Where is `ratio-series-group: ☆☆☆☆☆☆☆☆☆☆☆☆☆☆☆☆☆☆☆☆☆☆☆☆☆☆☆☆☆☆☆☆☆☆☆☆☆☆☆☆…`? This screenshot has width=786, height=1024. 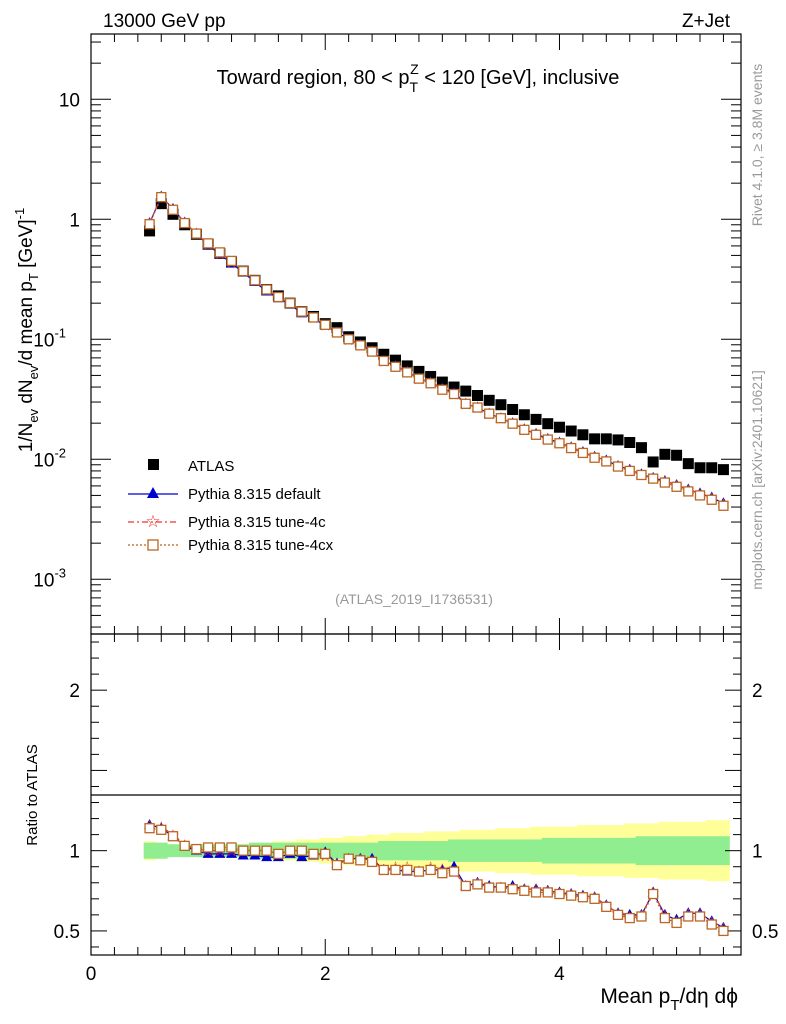 ratio-series-group: ☆☆☆☆☆☆☆☆☆☆☆☆☆☆☆☆☆☆☆☆☆☆☆☆☆☆☆☆☆☆☆☆☆☆☆☆☆☆☆☆… is located at coordinates (436, 877).